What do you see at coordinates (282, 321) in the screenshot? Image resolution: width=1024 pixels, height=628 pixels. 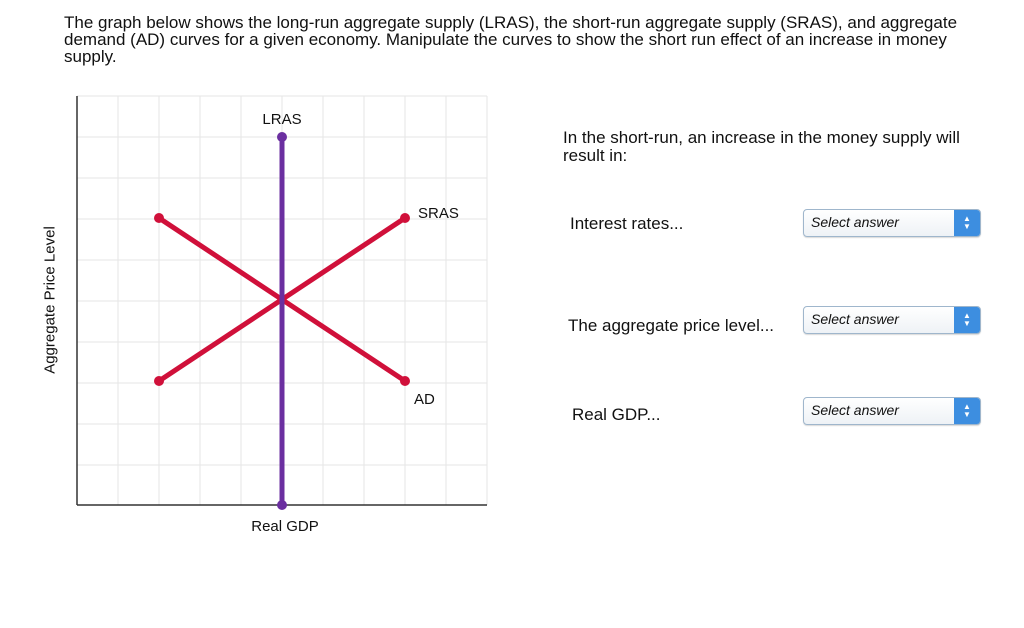 I see `lras-curve` at bounding box center [282, 321].